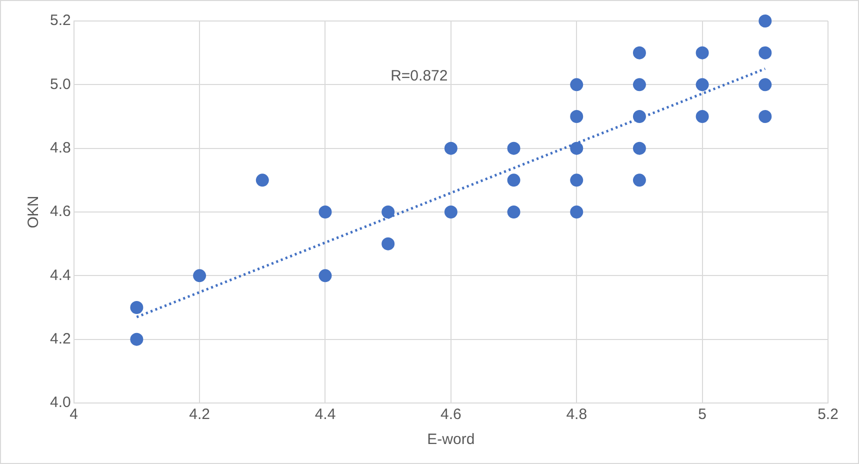 This screenshot has height=464, width=859. I want to click on y-tick-label: 5.2, so click(60, 21).